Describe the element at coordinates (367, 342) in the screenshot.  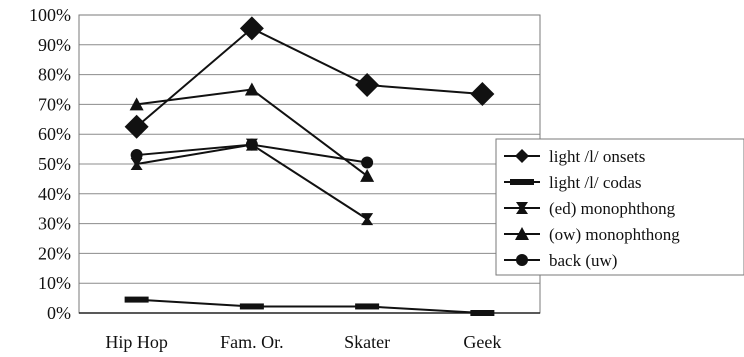
I see `x-tick-label: Skater` at that location.